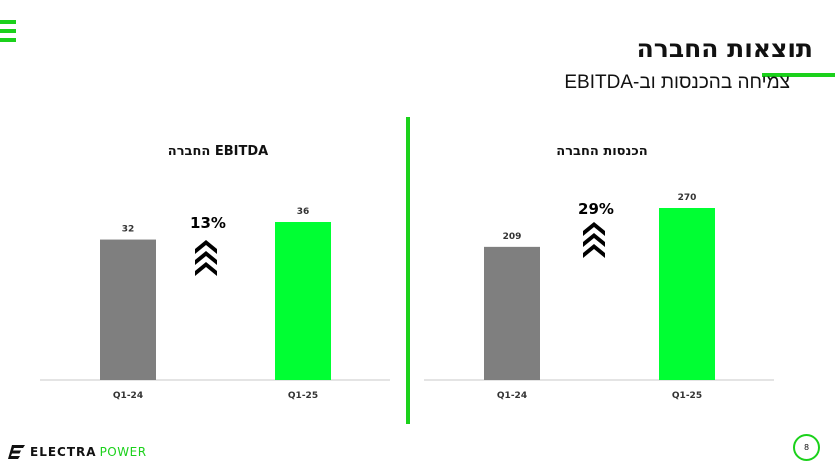 The image size is (835, 469). What do you see at coordinates (806, 447) in the screenshot?
I see `page-number: 8` at bounding box center [806, 447].